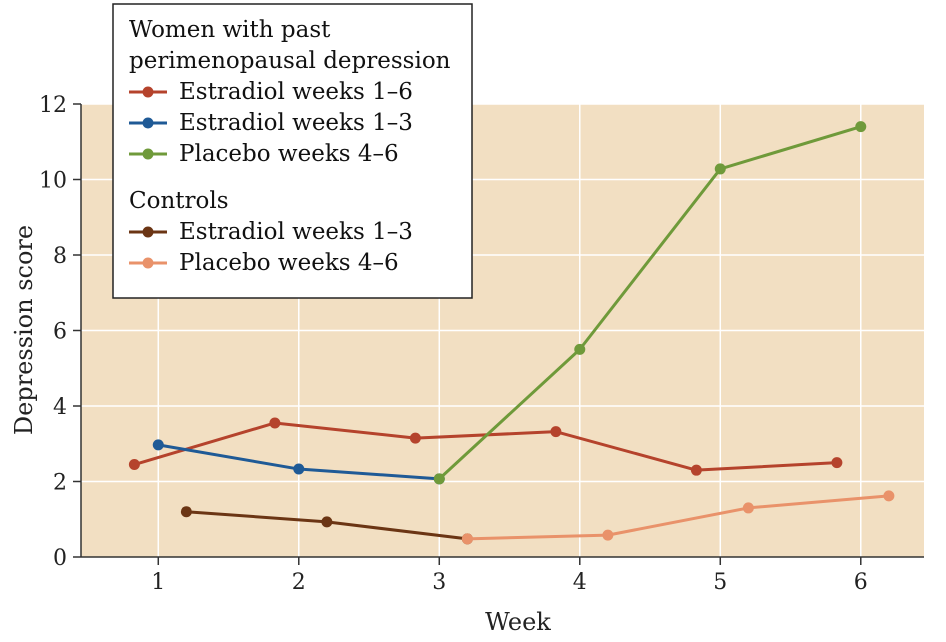  I want to click on x-tick-label: 3, so click(439, 582).